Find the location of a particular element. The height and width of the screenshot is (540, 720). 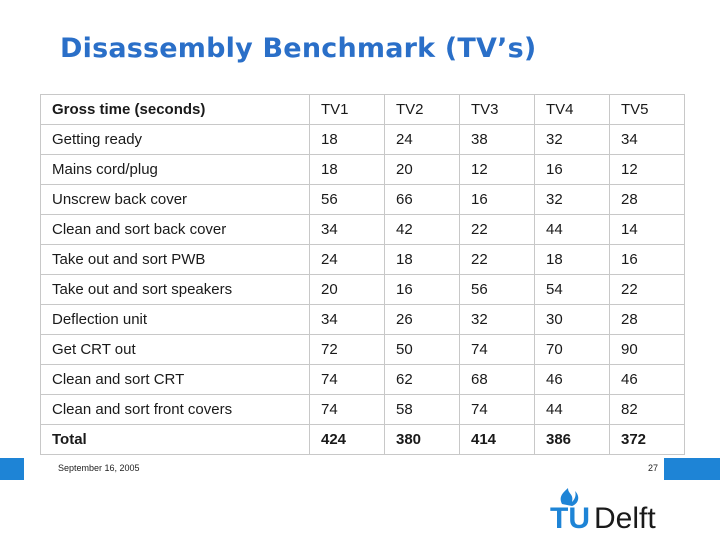

table-cell: 380 is located at coordinates (422, 439).